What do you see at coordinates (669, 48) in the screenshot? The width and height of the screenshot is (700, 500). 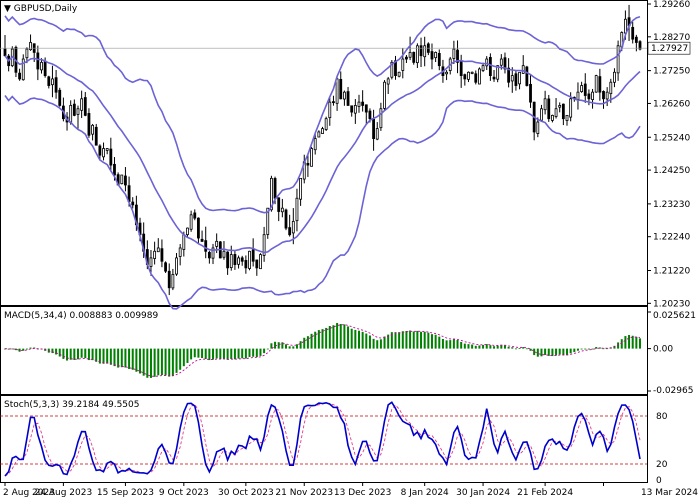 I see `current-price-box` at bounding box center [669, 48].